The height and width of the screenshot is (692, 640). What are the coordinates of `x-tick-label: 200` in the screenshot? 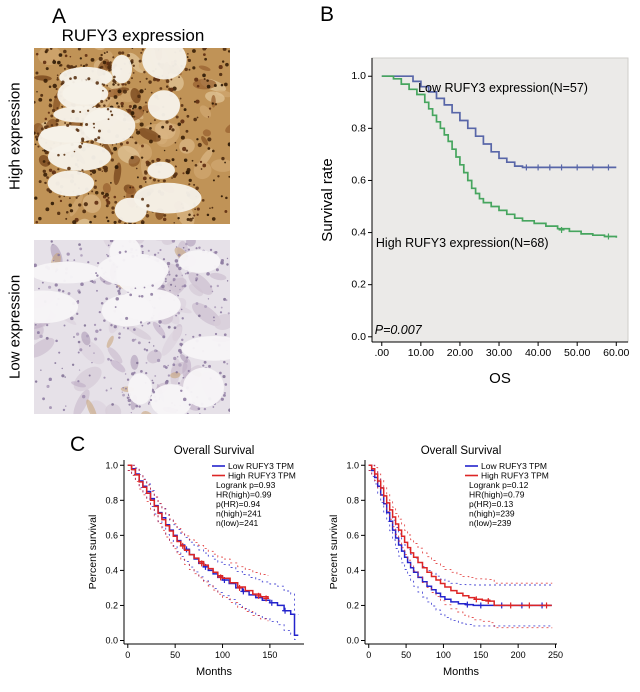 It's located at (518, 655).